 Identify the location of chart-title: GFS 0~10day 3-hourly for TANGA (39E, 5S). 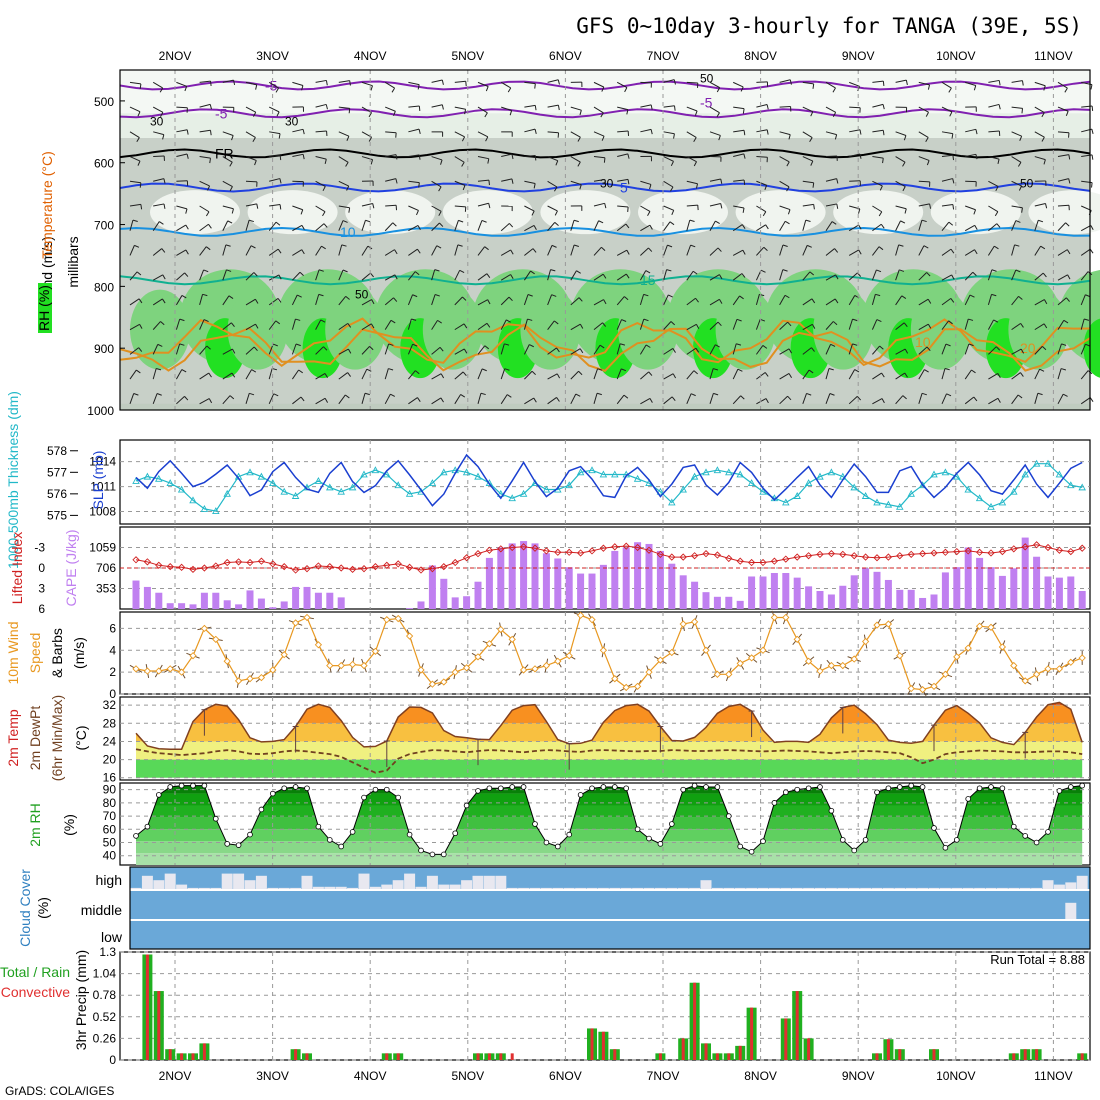
(829, 26).